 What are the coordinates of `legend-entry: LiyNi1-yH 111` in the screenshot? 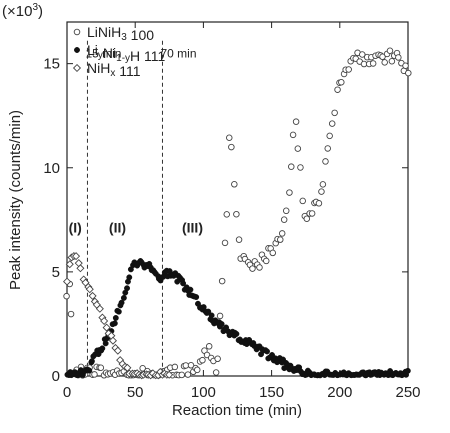 It's located at (120, 53).